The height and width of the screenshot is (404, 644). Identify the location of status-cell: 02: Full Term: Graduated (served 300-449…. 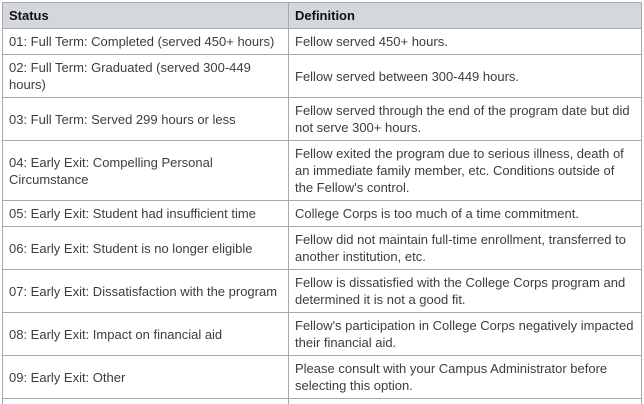
(145, 76).